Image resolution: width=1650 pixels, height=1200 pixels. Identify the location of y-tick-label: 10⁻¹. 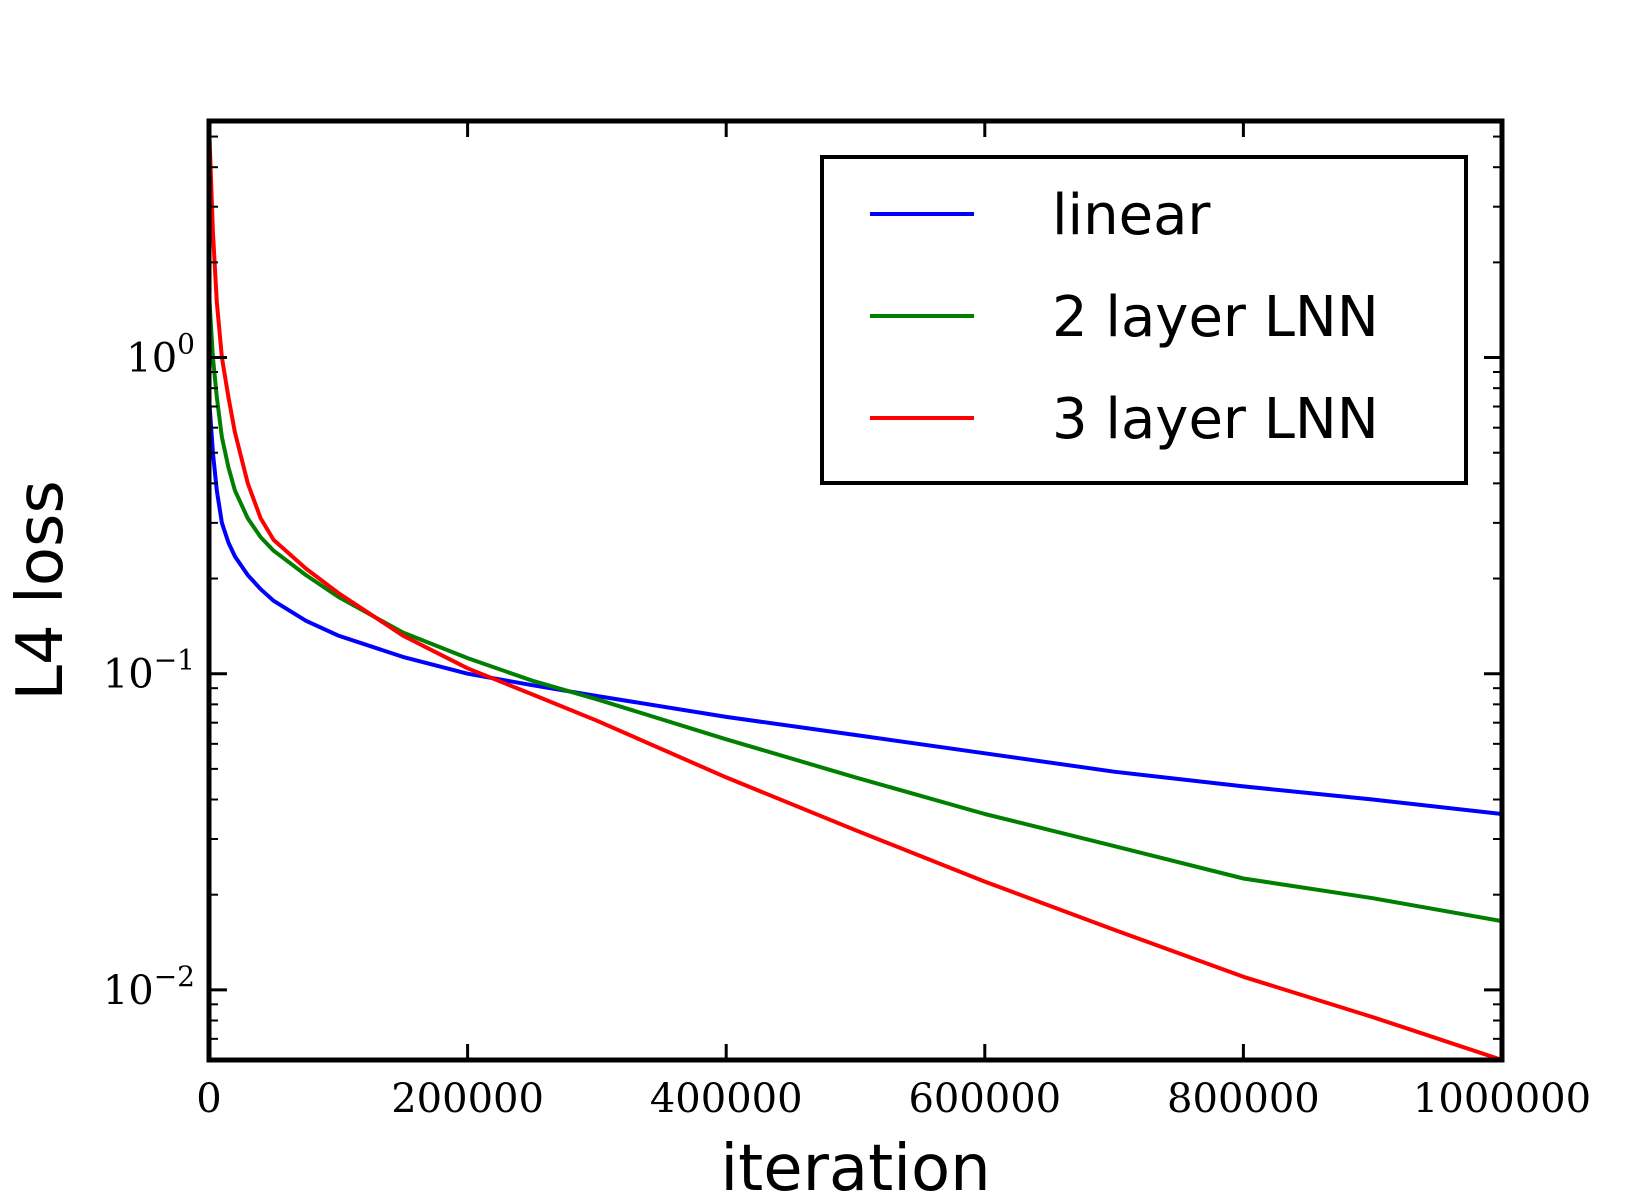
(149, 671).